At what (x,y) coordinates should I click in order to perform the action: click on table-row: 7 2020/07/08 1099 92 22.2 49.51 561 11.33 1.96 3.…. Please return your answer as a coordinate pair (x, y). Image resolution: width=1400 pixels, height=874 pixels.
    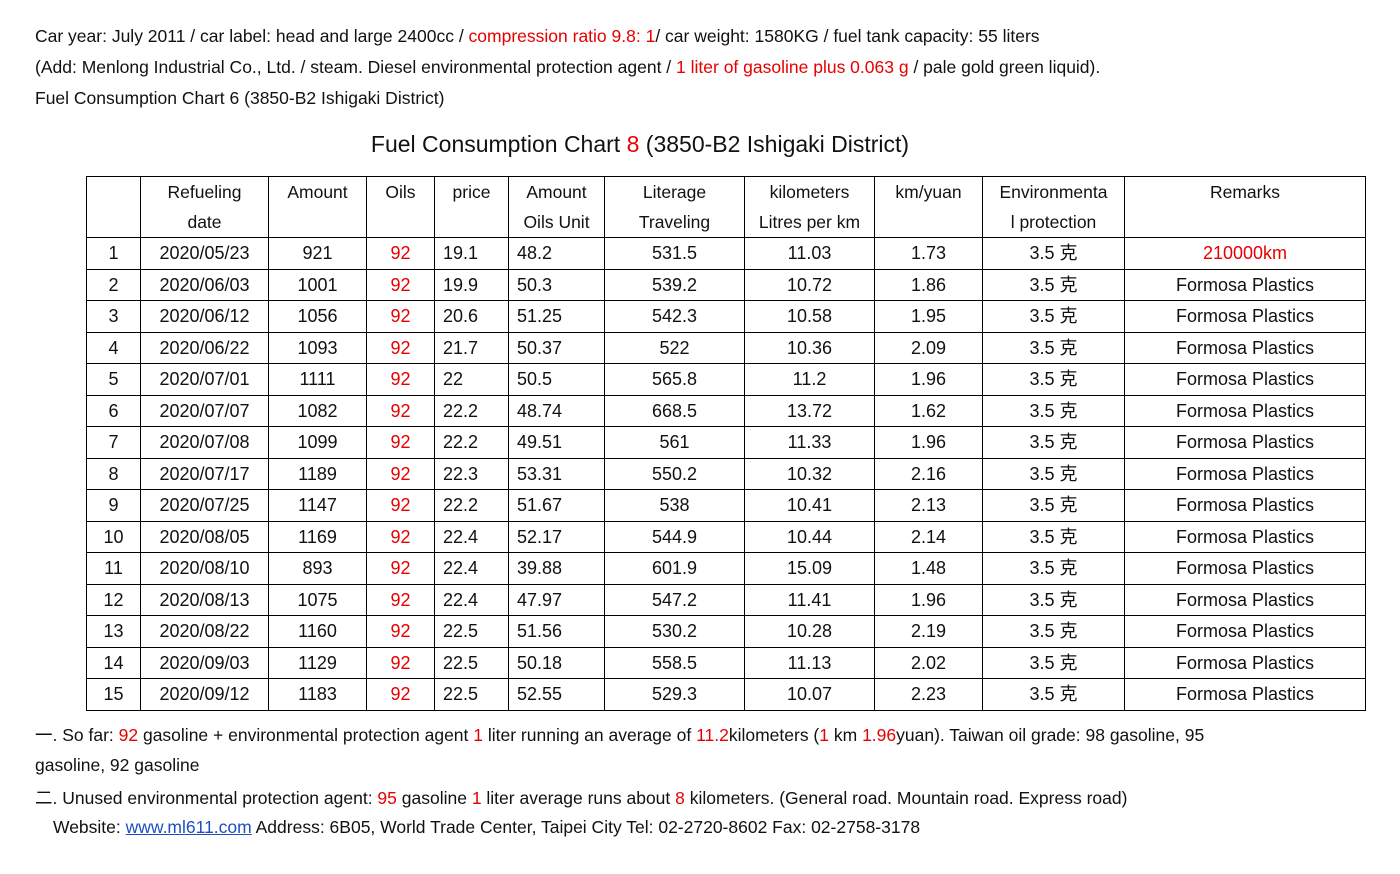
    Looking at the image, I should click on (726, 442).